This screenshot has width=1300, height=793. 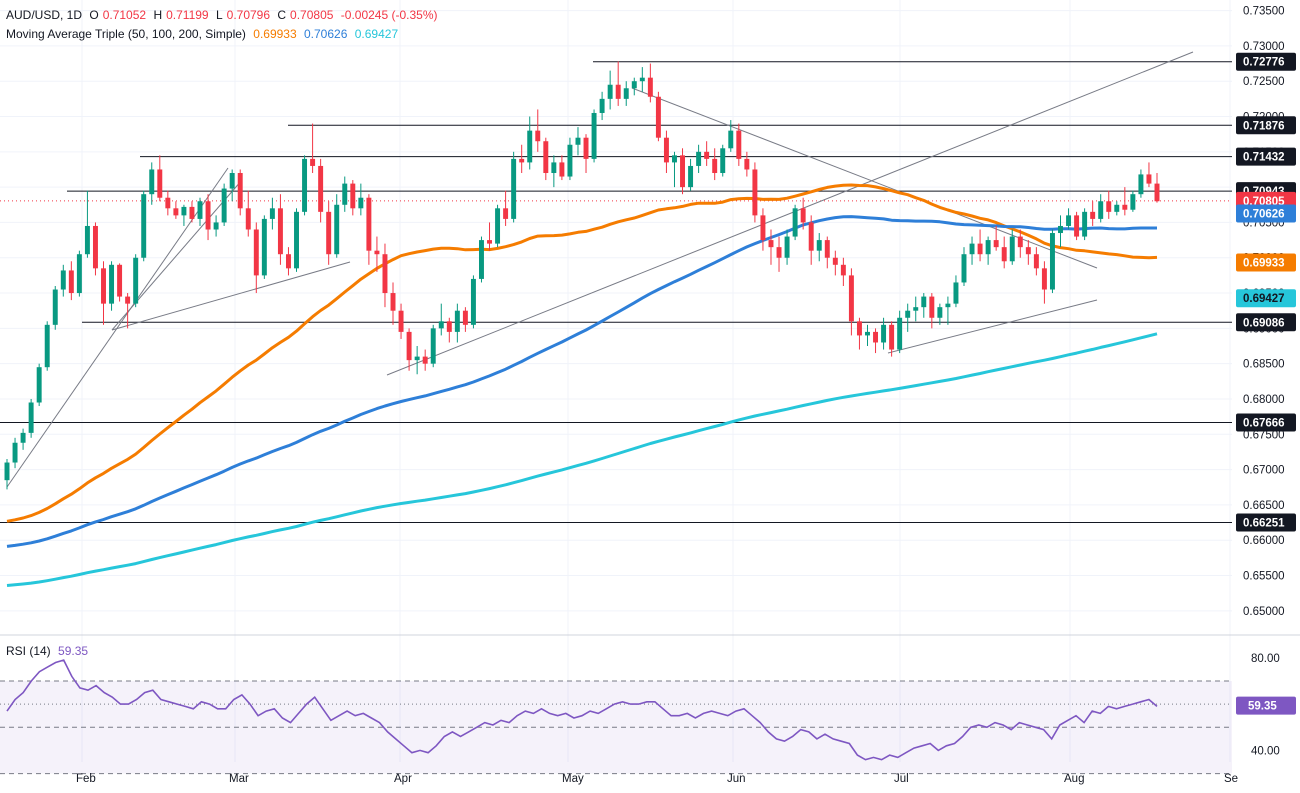 What do you see at coordinates (389, 15) in the screenshot?
I see `change-value: -0.00245 (-0.35%)` at bounding box center [389, 15].